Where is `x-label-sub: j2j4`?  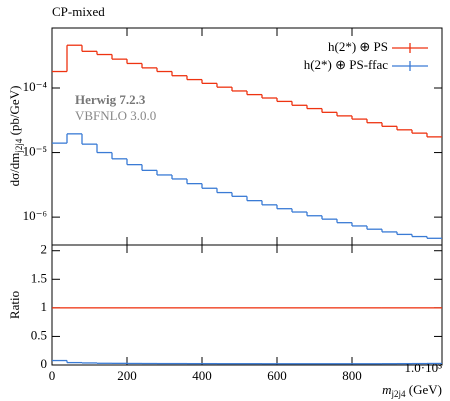
x-label-sub: j2j4 is located at coordinates (399, 394).